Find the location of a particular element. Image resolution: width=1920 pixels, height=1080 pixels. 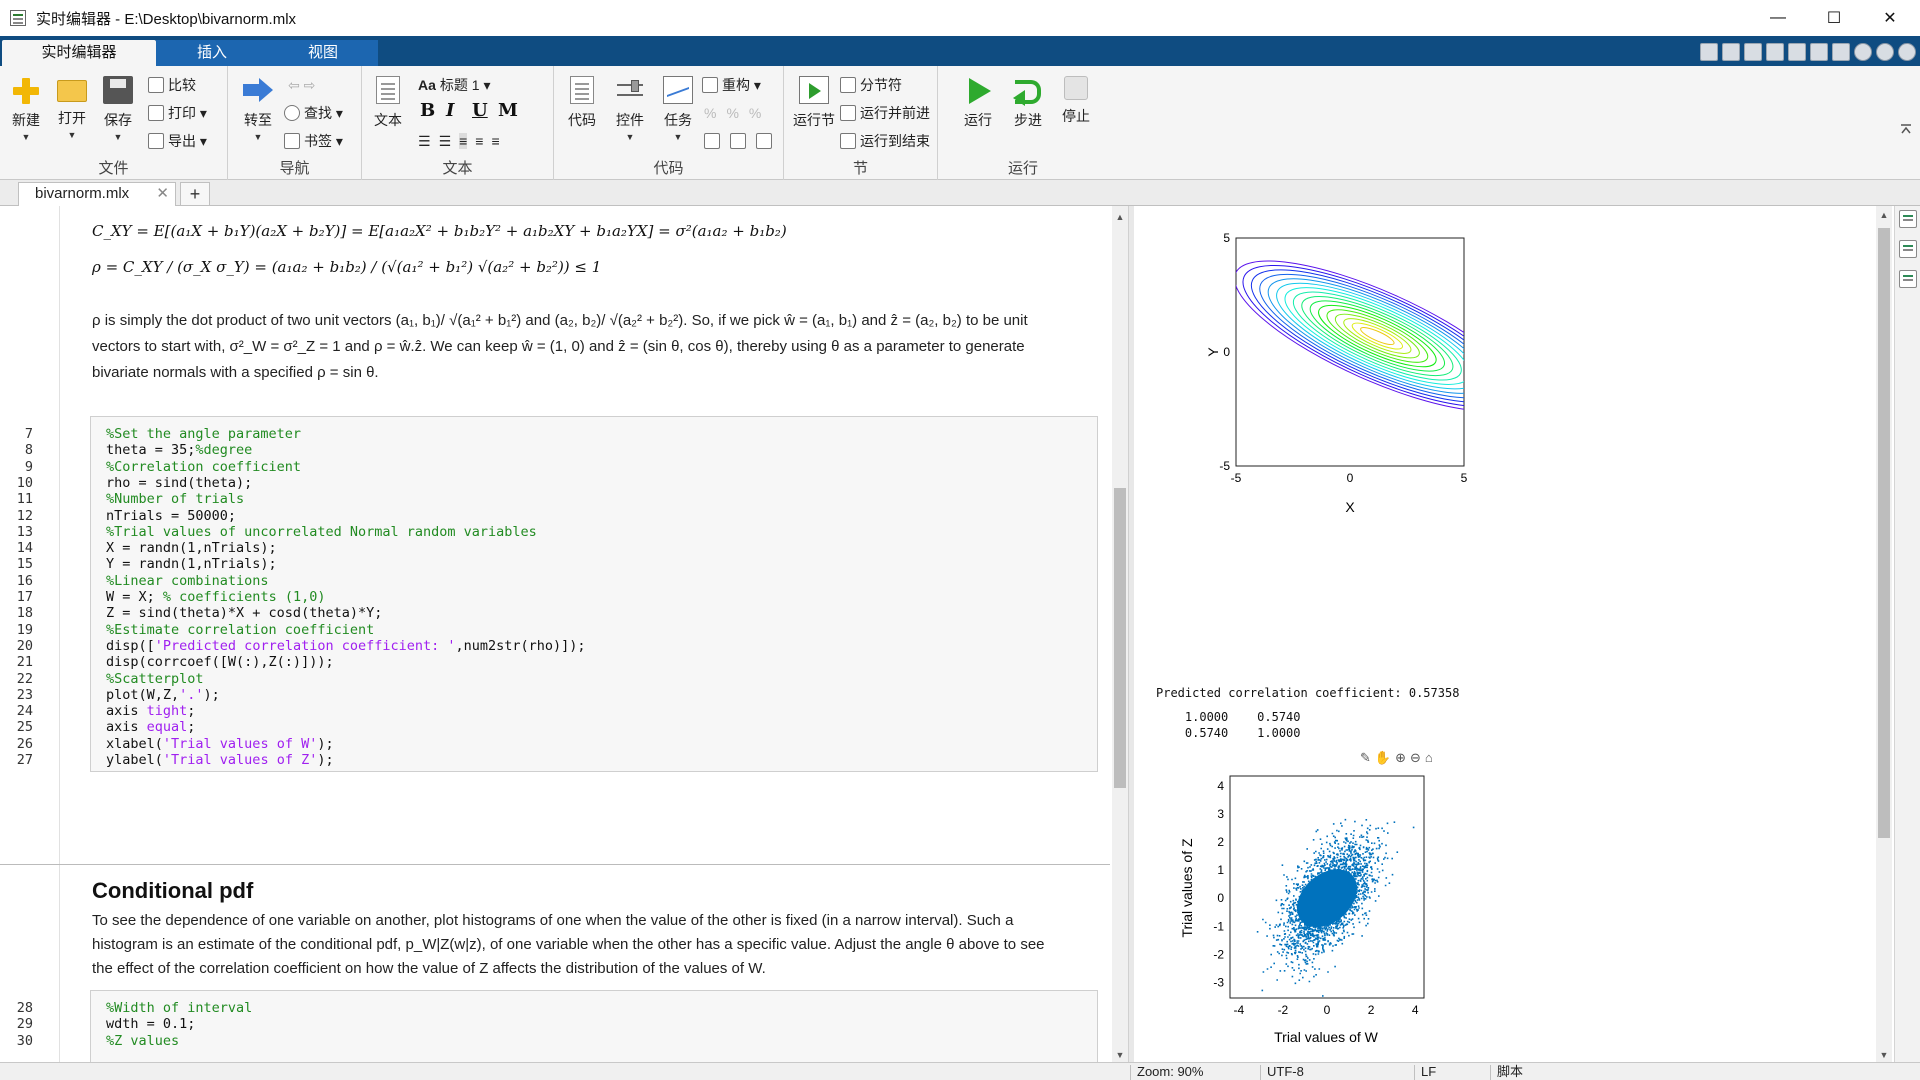

save-button: 保存 ▼ is located at coordinates (118, 107).